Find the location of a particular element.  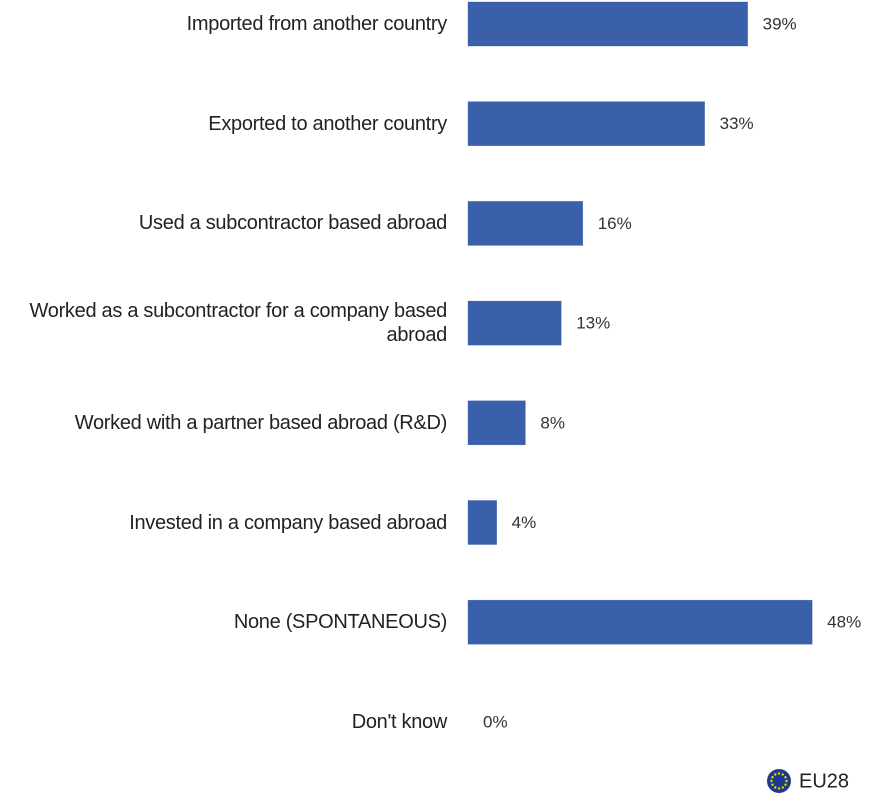

value-label: 13% is located at coordinates (593, 323).